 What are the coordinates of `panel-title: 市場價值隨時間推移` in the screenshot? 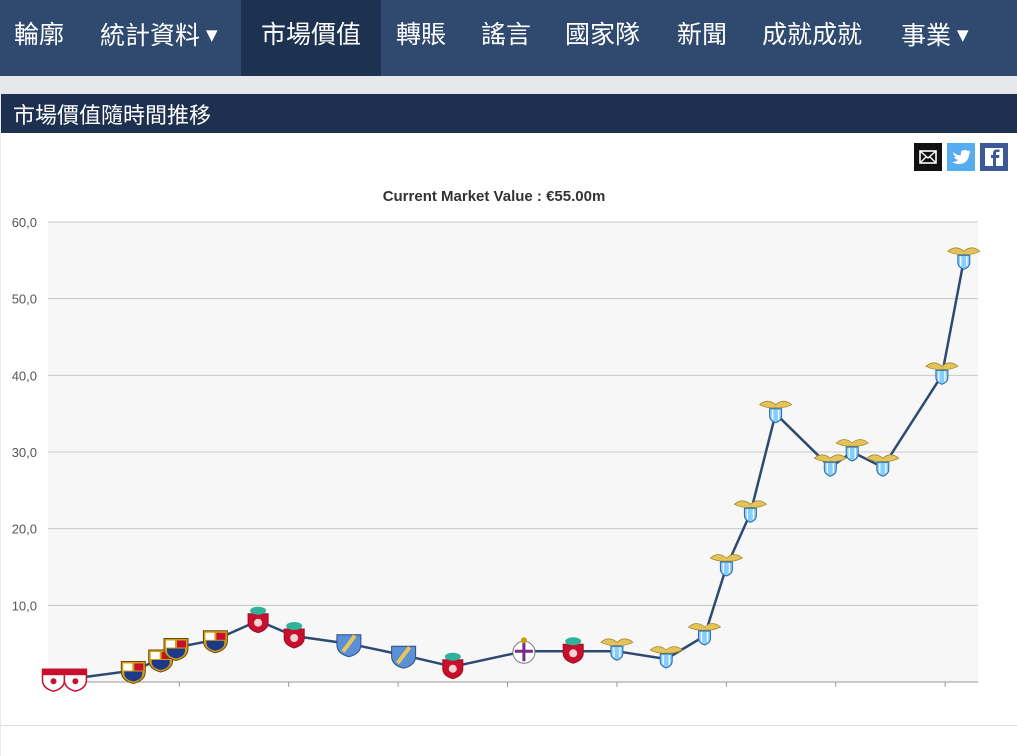 It's located at (112, 116).